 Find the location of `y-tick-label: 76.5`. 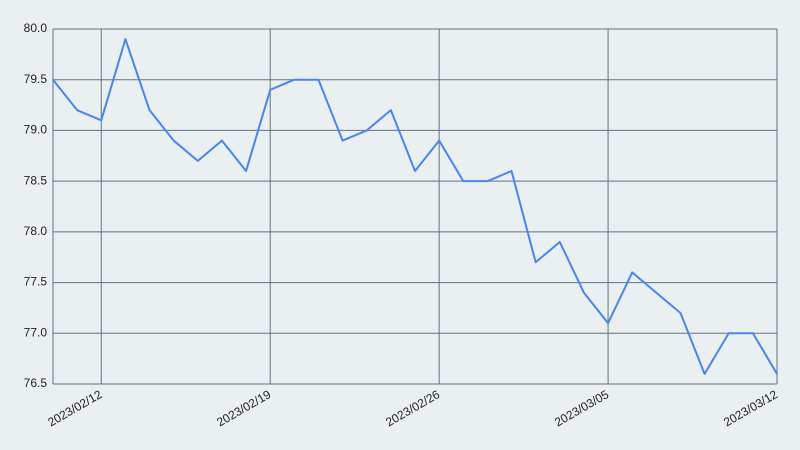

y-tick-label: 76.5 is located at coordinates (36, 383).